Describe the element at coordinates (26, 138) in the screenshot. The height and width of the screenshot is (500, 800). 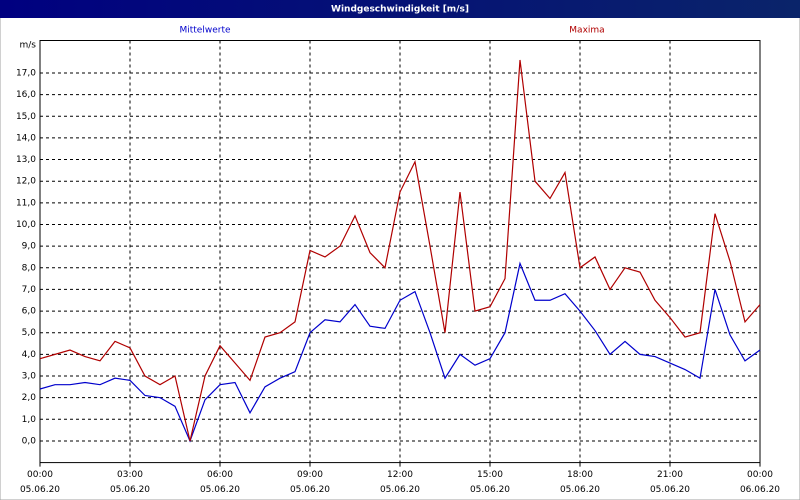
I see `y-tick-label: 14,0` at that location.